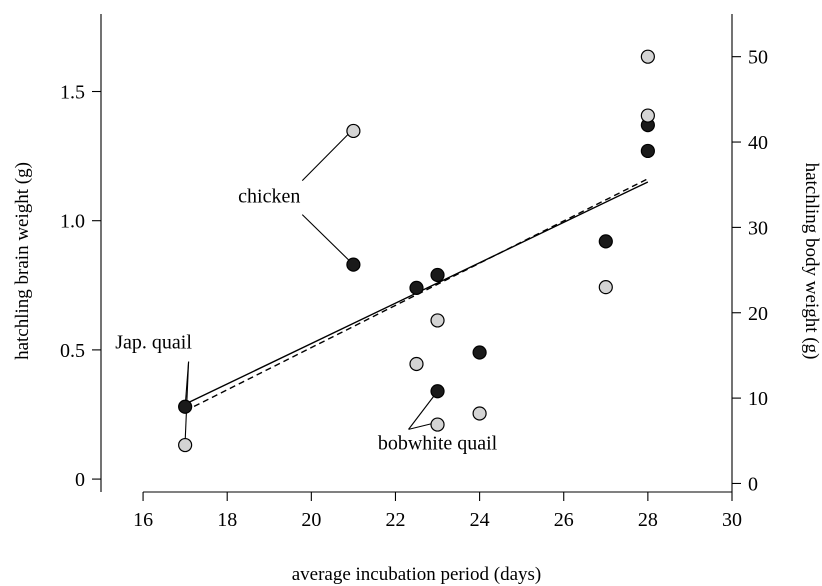 This screenshot has width=822, height=586. I want to click on x-axis-ticks: 16 18 20 22 24 26 28 30, so click(437, 511).